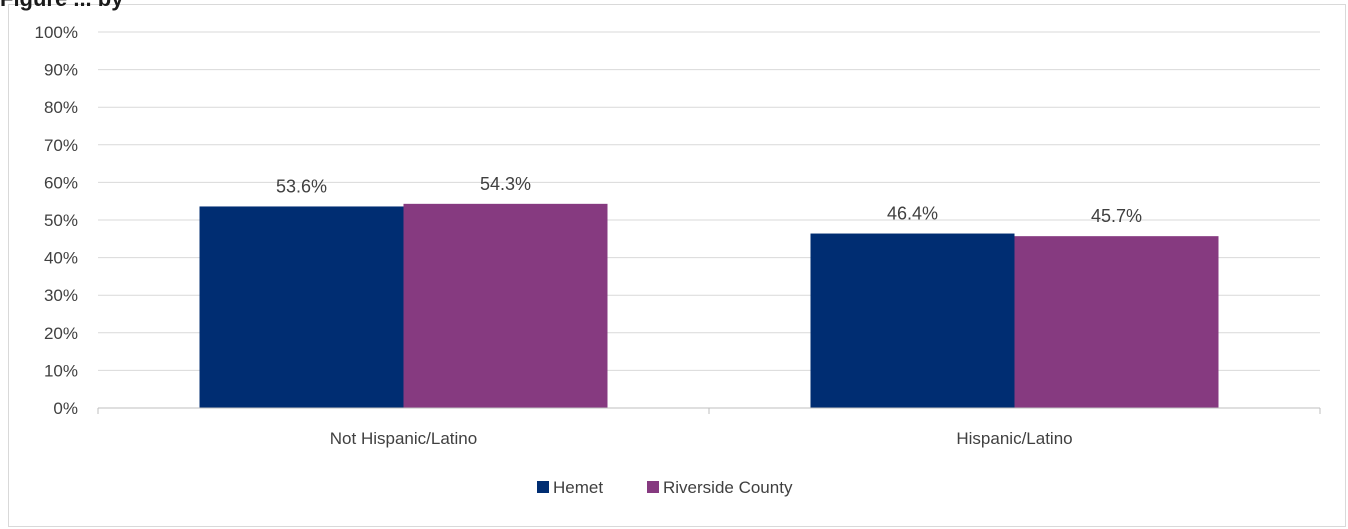 The width and height of the screenshot is (1348, 529). Describe the element at coordinates (1116, 216) in the screenshot. I see `data-label: 45.7%` at that location.